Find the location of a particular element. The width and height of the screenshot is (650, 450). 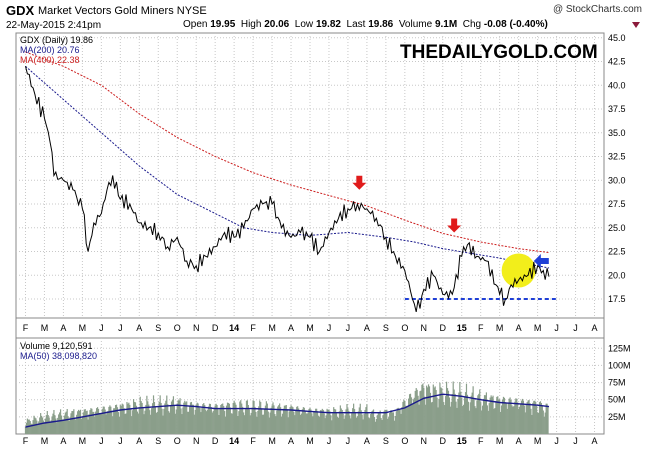

x-tick-label: J is located at coordinates (556, 328).